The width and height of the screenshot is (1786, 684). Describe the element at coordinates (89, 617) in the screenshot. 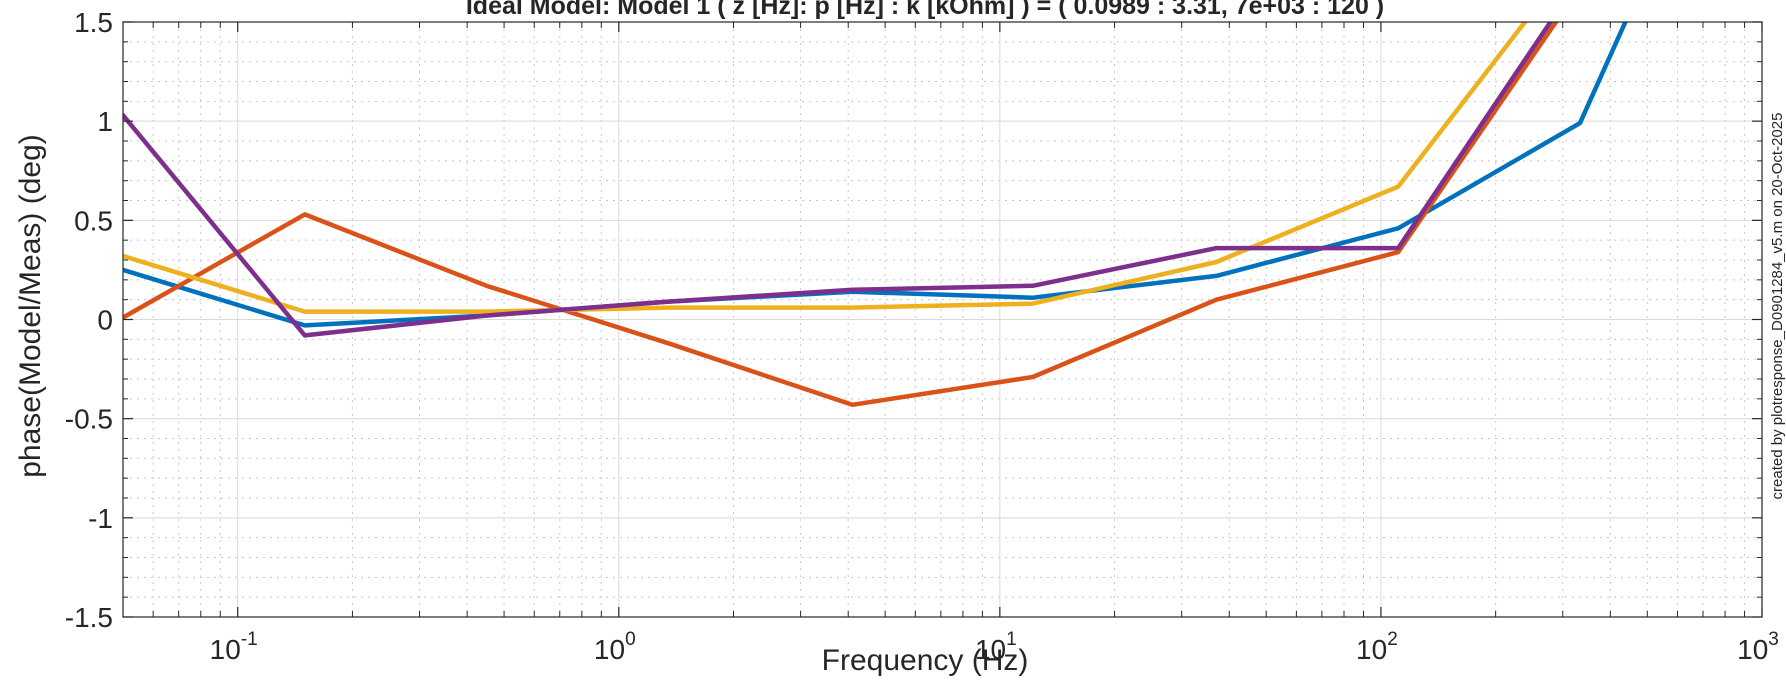

I see `y-tick-label: -1.5` at that location.